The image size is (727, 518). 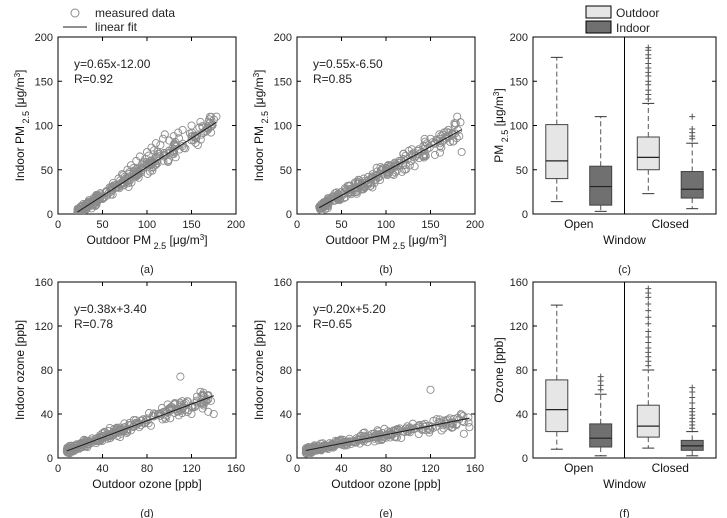 I want to click on box-open-indoor, so click(x=601, y=164).